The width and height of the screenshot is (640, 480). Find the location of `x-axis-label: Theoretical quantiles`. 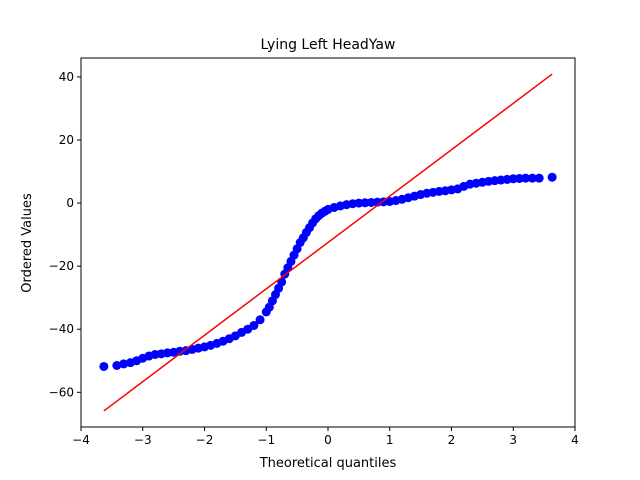

x-axis-label: Theoretical quantiles is located at coordinates (328, 463).